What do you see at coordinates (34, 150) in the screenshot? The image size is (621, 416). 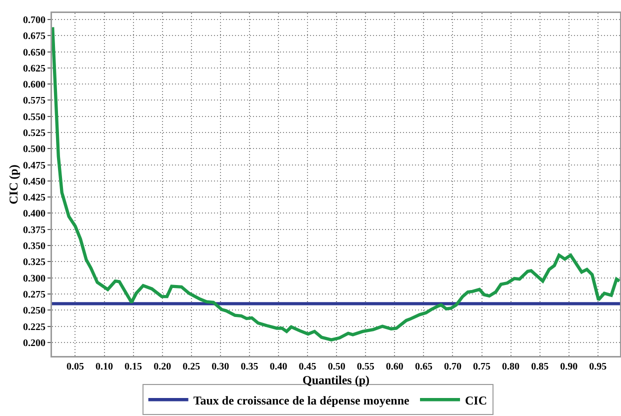 I see `y-tick-label: 0.500` at bounding box center [34, 150].